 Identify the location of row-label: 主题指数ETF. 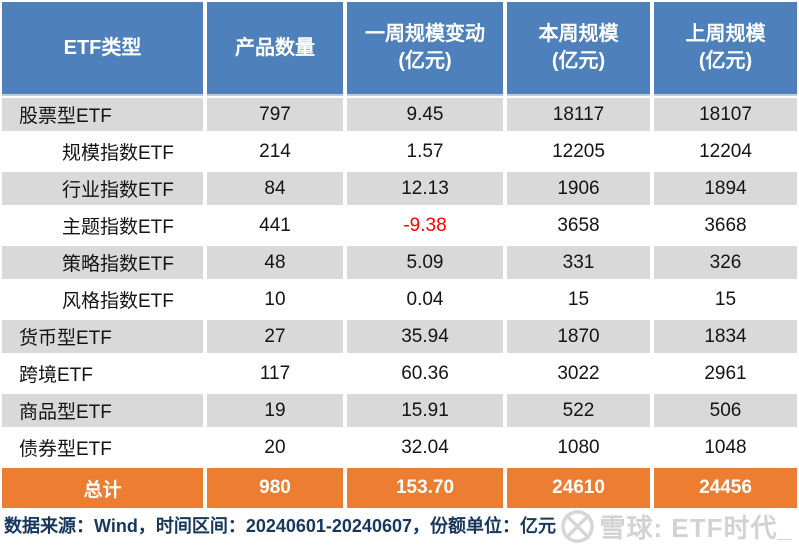
(102, 225).